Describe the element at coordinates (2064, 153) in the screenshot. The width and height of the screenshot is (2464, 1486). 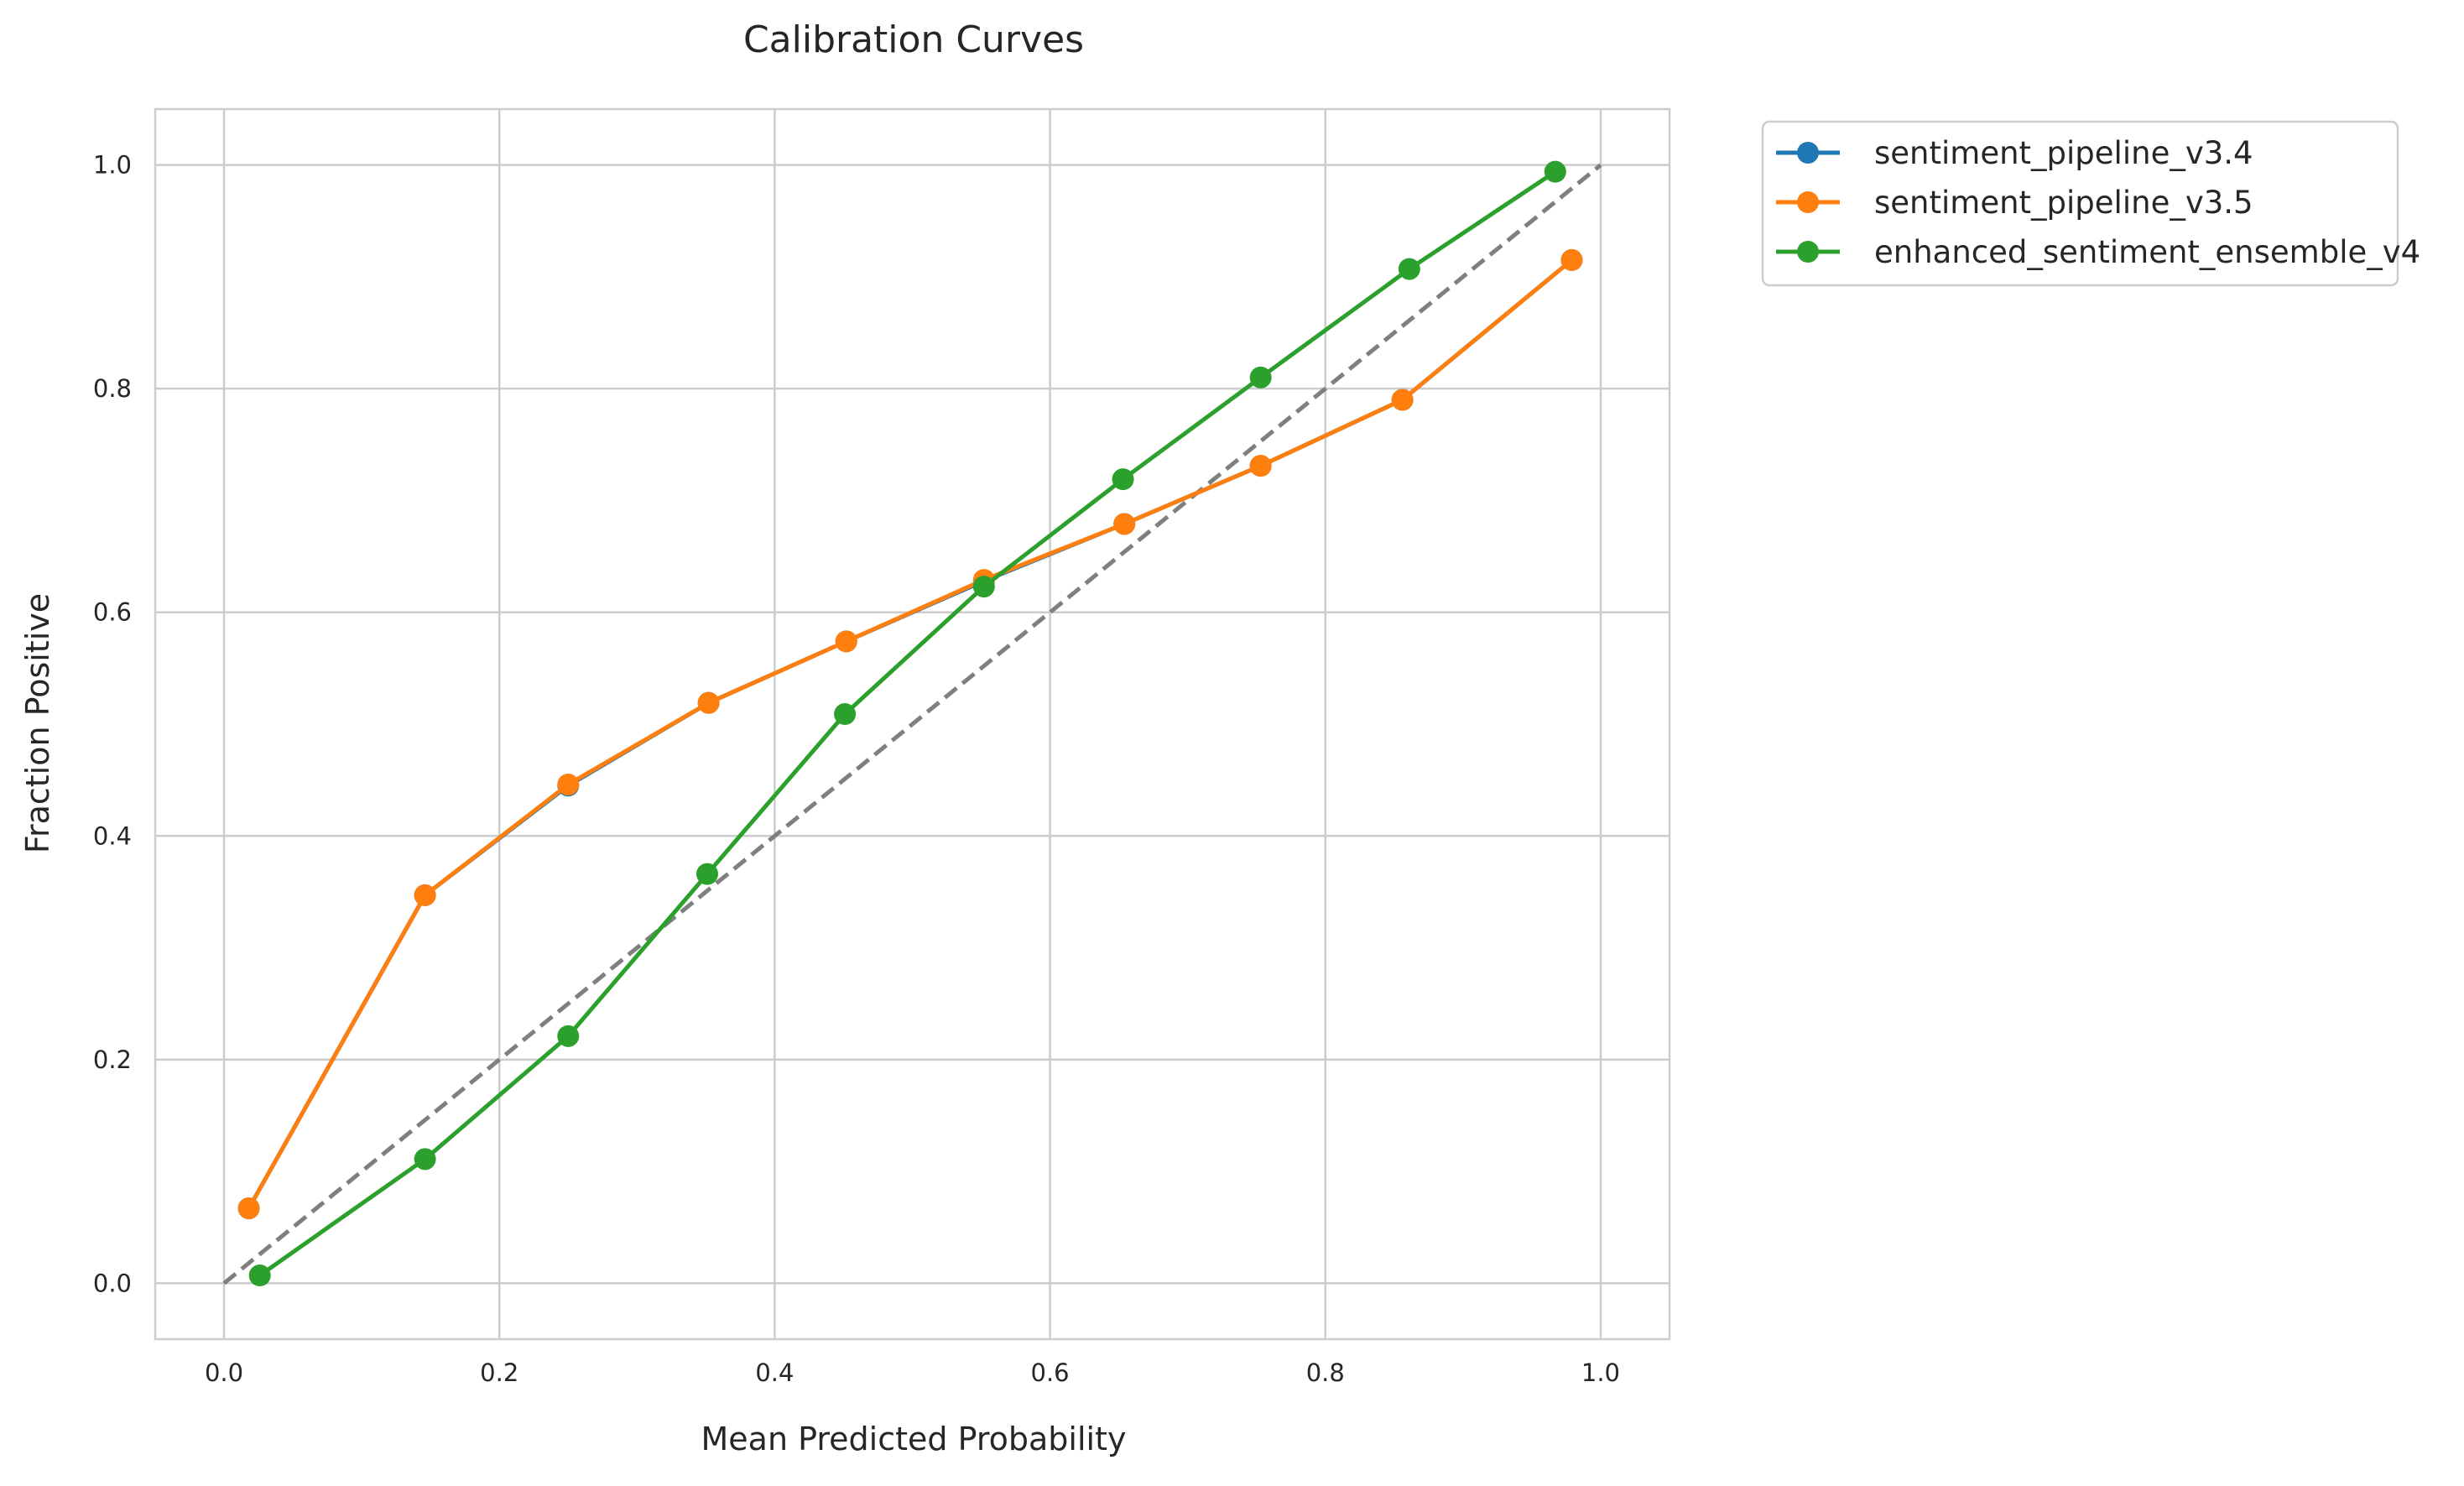
I see `legend-label: sentiment_pipeline_v3.4` at that location.